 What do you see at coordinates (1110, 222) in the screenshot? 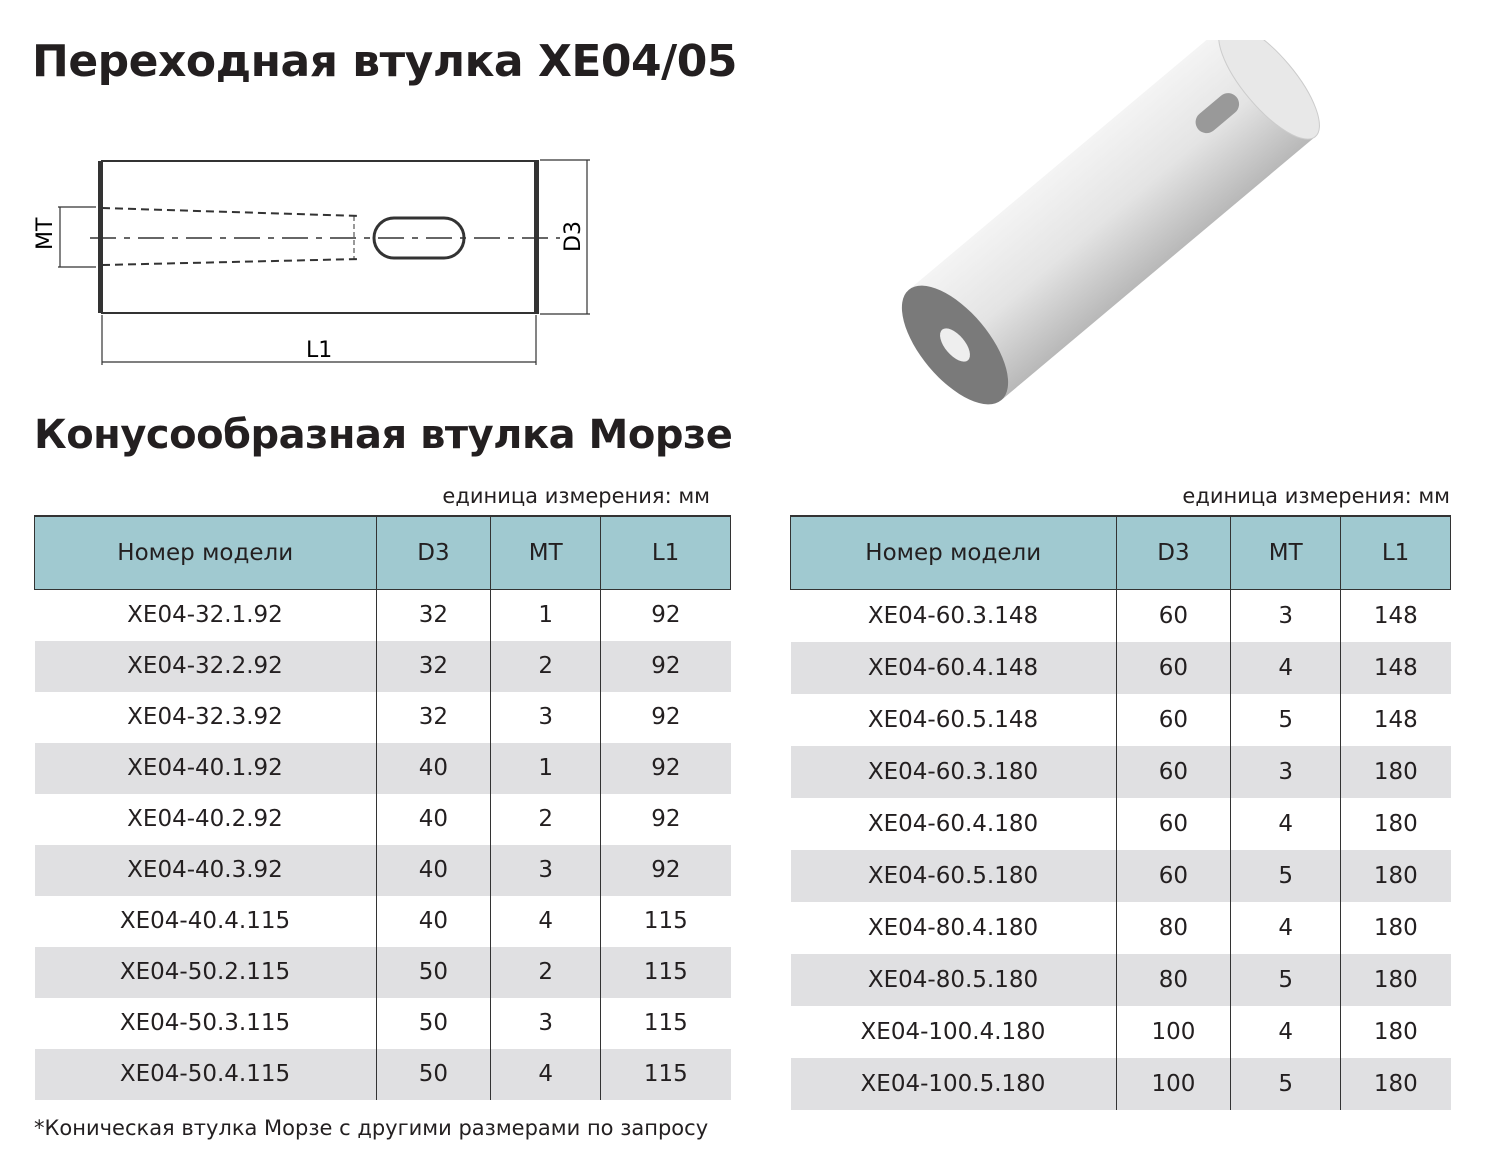
I see `sleeve-3d-image` at bounding box center [1110, 222].